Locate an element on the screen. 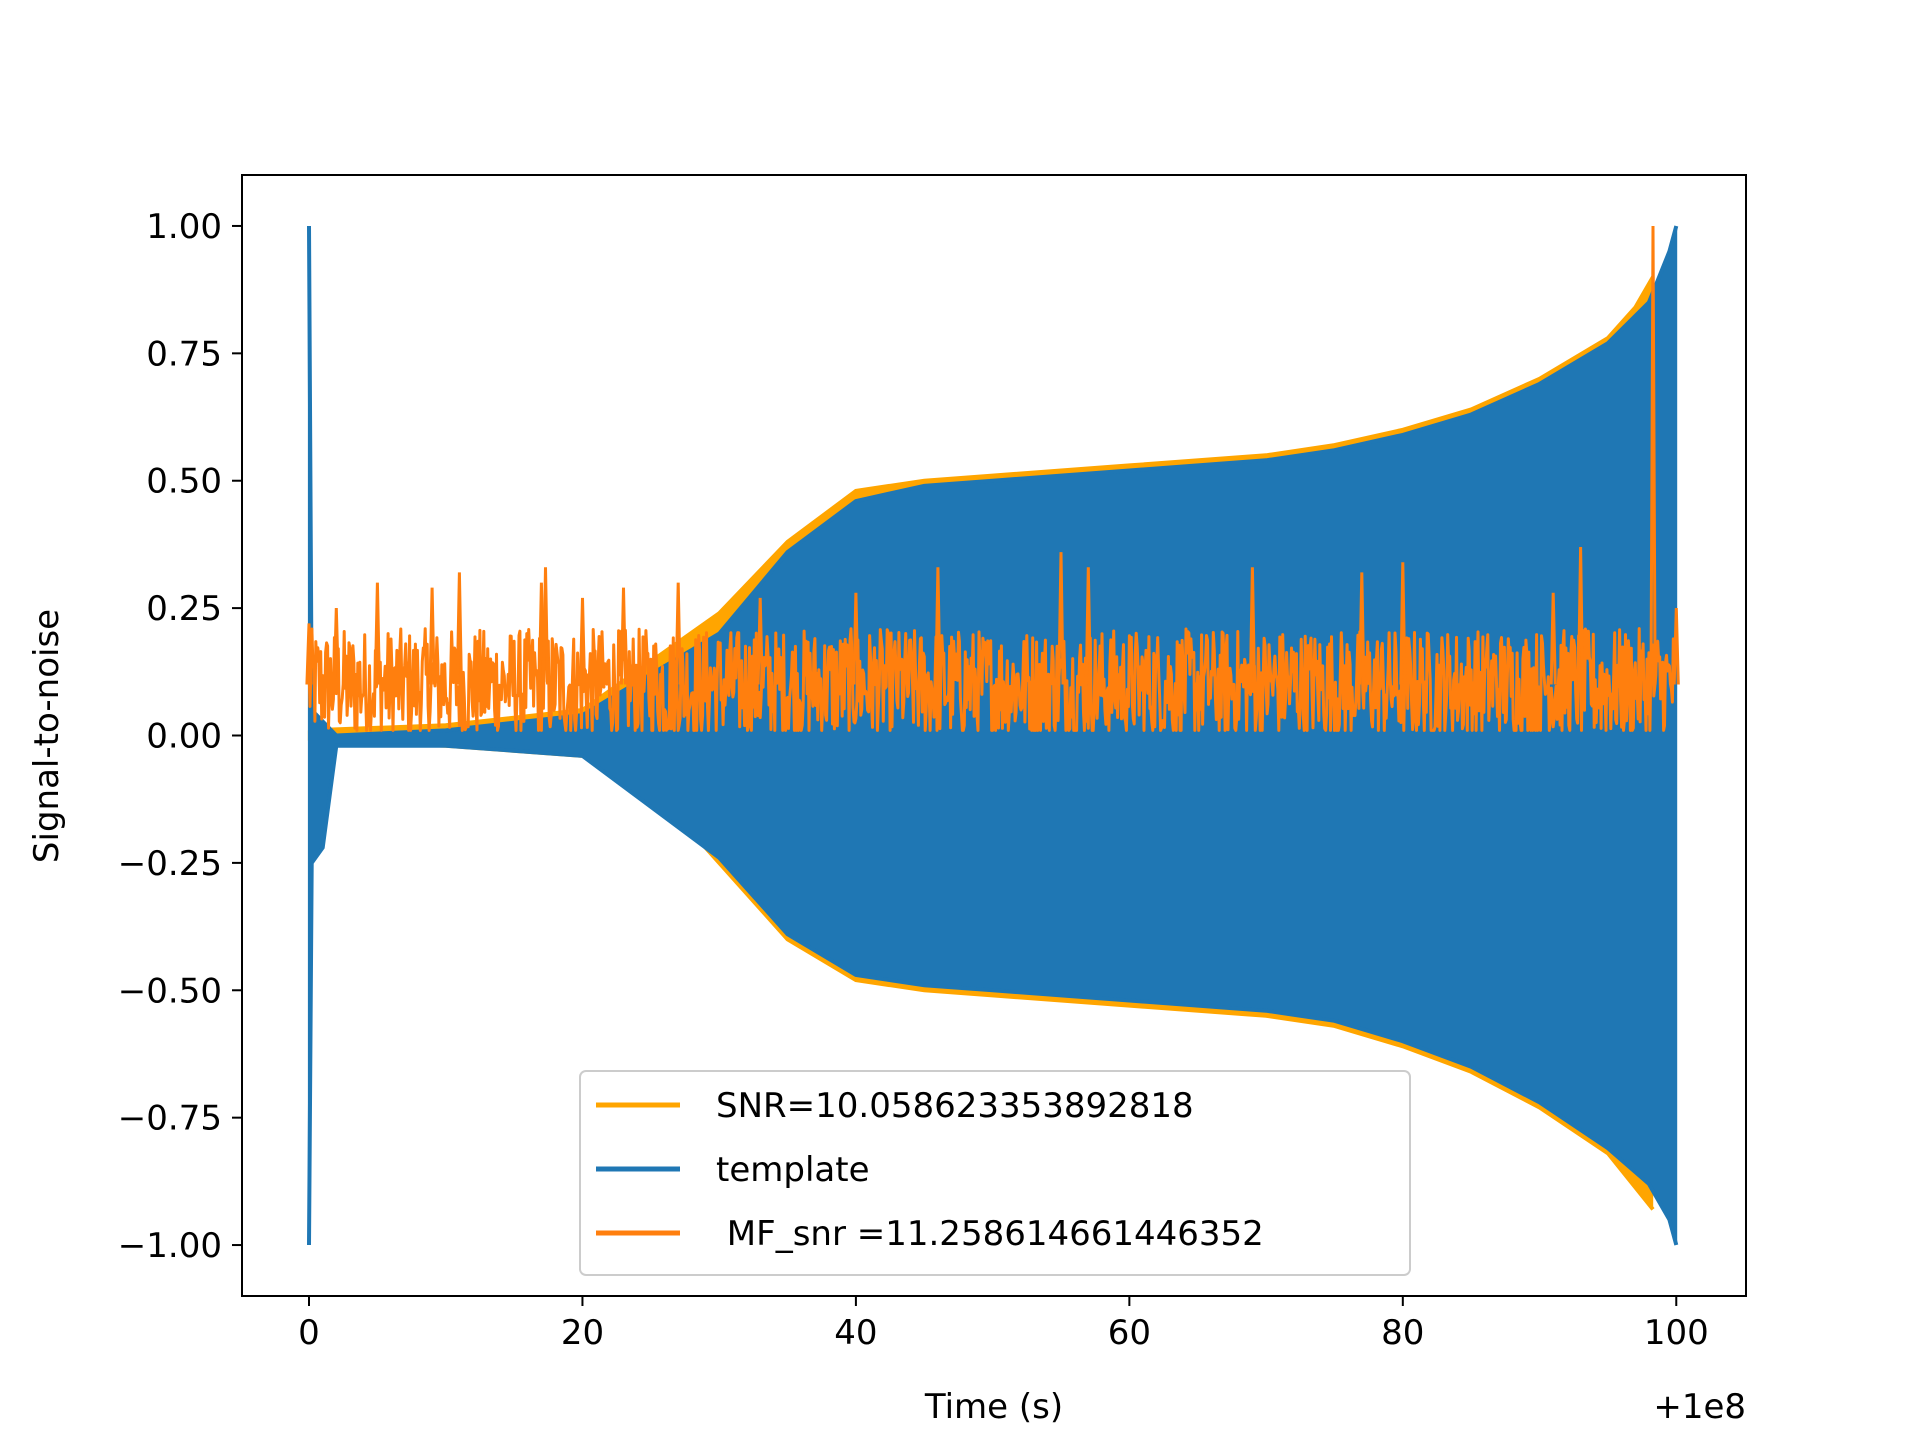 The image size is (1920, 1440). y-tick-label: −0.25 is located at coordinates (170, 864).